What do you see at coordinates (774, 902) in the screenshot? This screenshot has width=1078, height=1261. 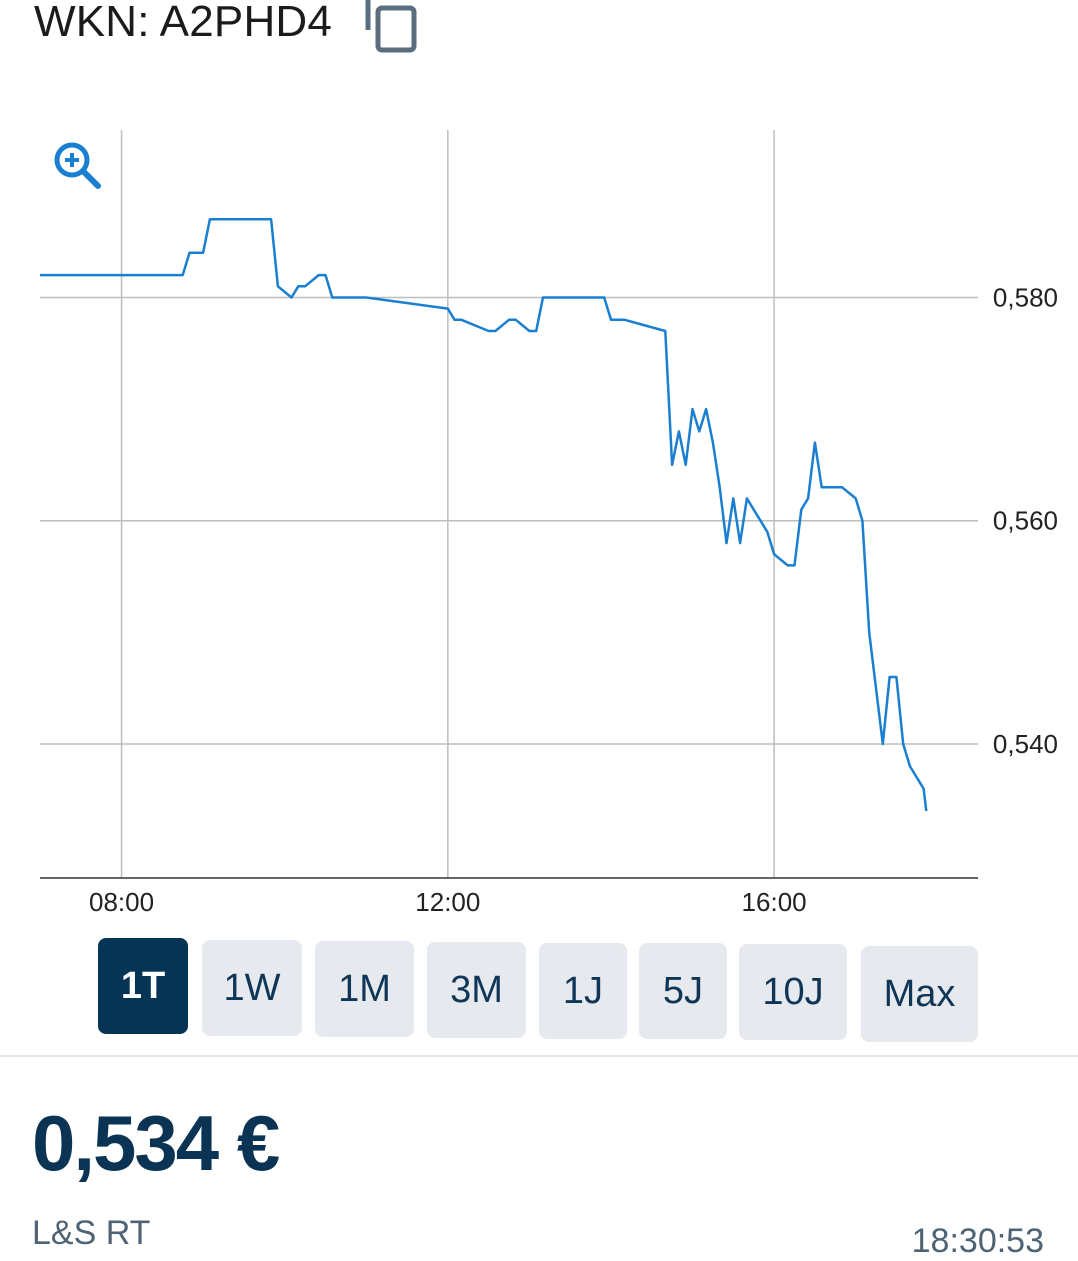 I see `x-tick-label: 16:00` at bounding box center [774, 902].